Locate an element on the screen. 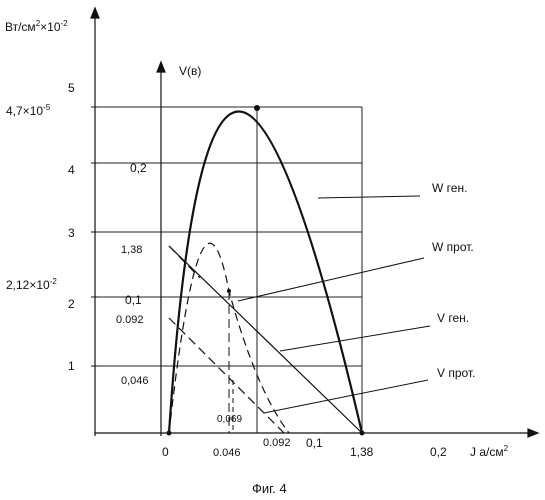  legend-label-v-gen: V ген. is located at coordinates (453, 318).